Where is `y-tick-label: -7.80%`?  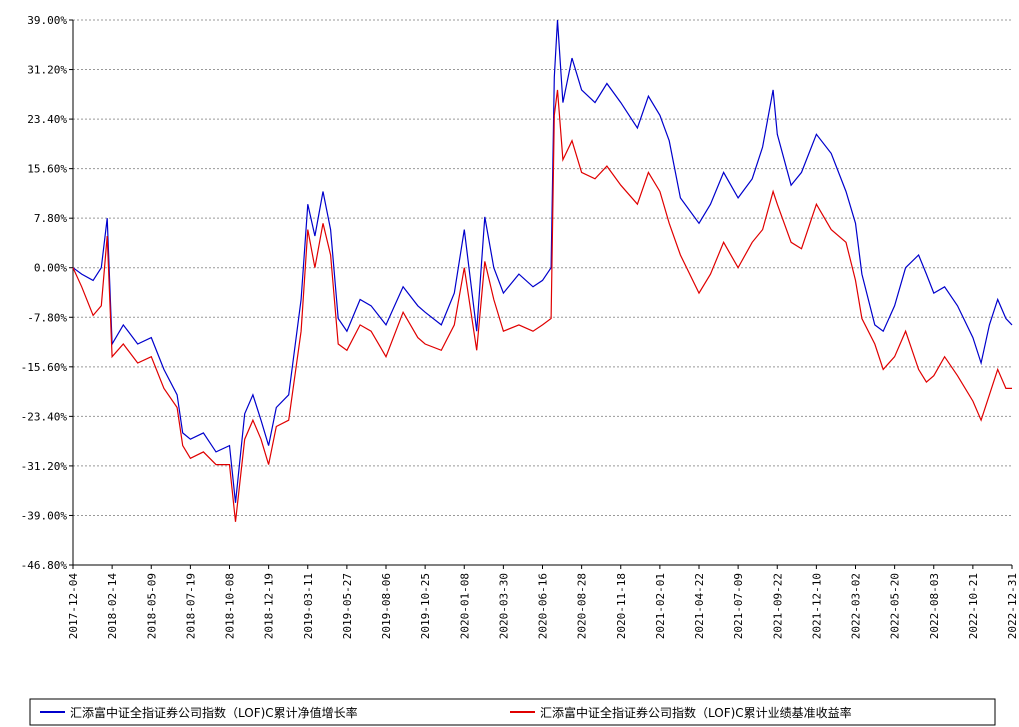 y-tick-label: -7.80% is located at coordinates (47, 317).